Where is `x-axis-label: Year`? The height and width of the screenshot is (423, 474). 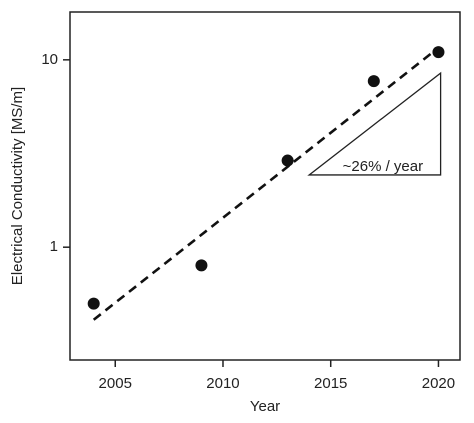
x-axis-label: Year is located at coordinates (265, 406).